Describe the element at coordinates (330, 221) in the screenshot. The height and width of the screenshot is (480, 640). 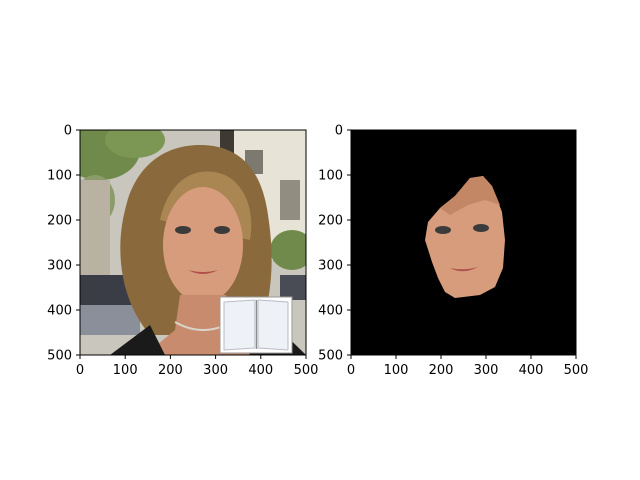
I see `right-y-tick-label: 200` at that location.